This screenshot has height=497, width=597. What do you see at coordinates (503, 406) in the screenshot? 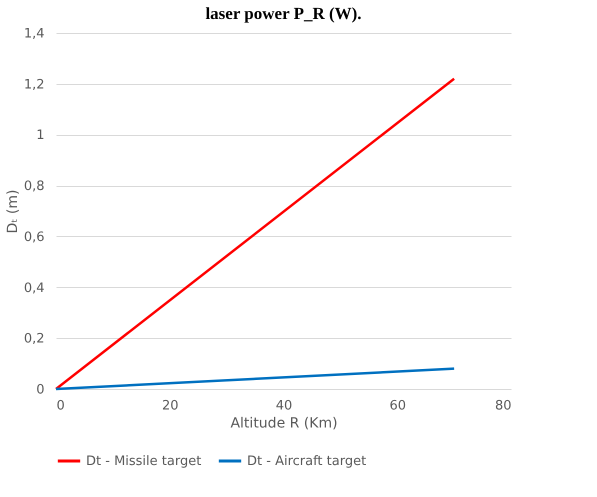
I see `x-tick-label: 80` at bounding box center [503, 406].